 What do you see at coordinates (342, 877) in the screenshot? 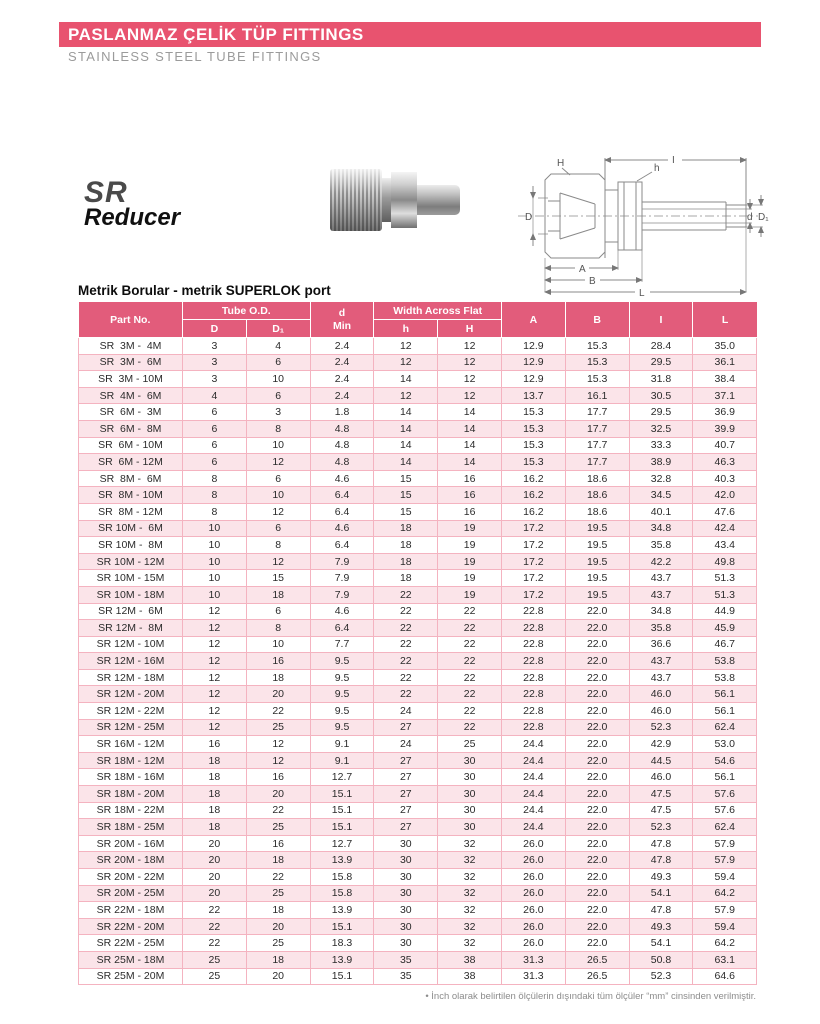
I see `value-cell: 15.8` at bounding box center [342, 877].